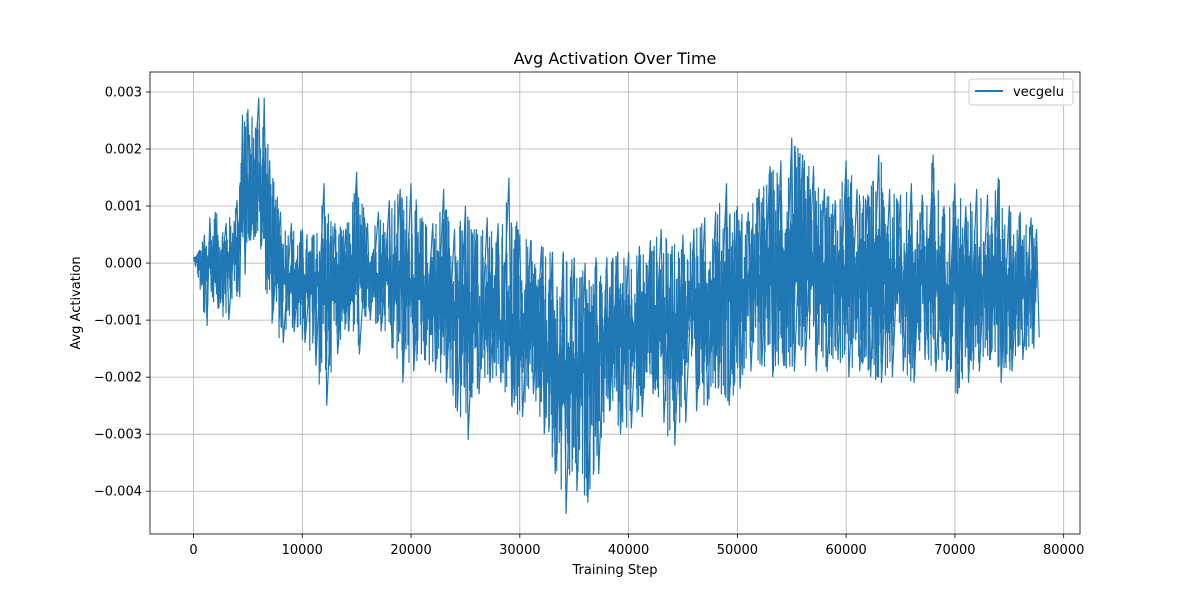  I want to click on legend-label: vecgelu, so click(1038, 92).